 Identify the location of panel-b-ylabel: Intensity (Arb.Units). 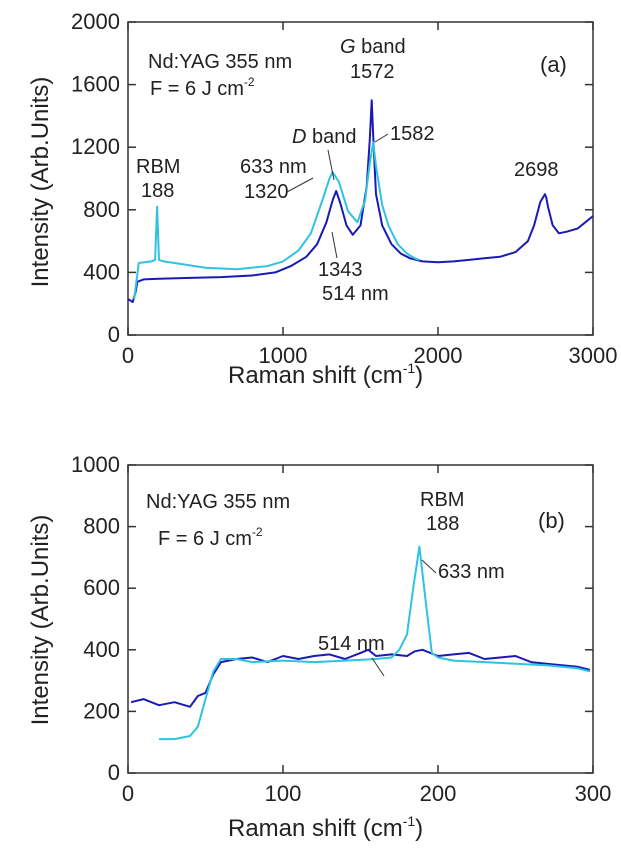
(40, 620).